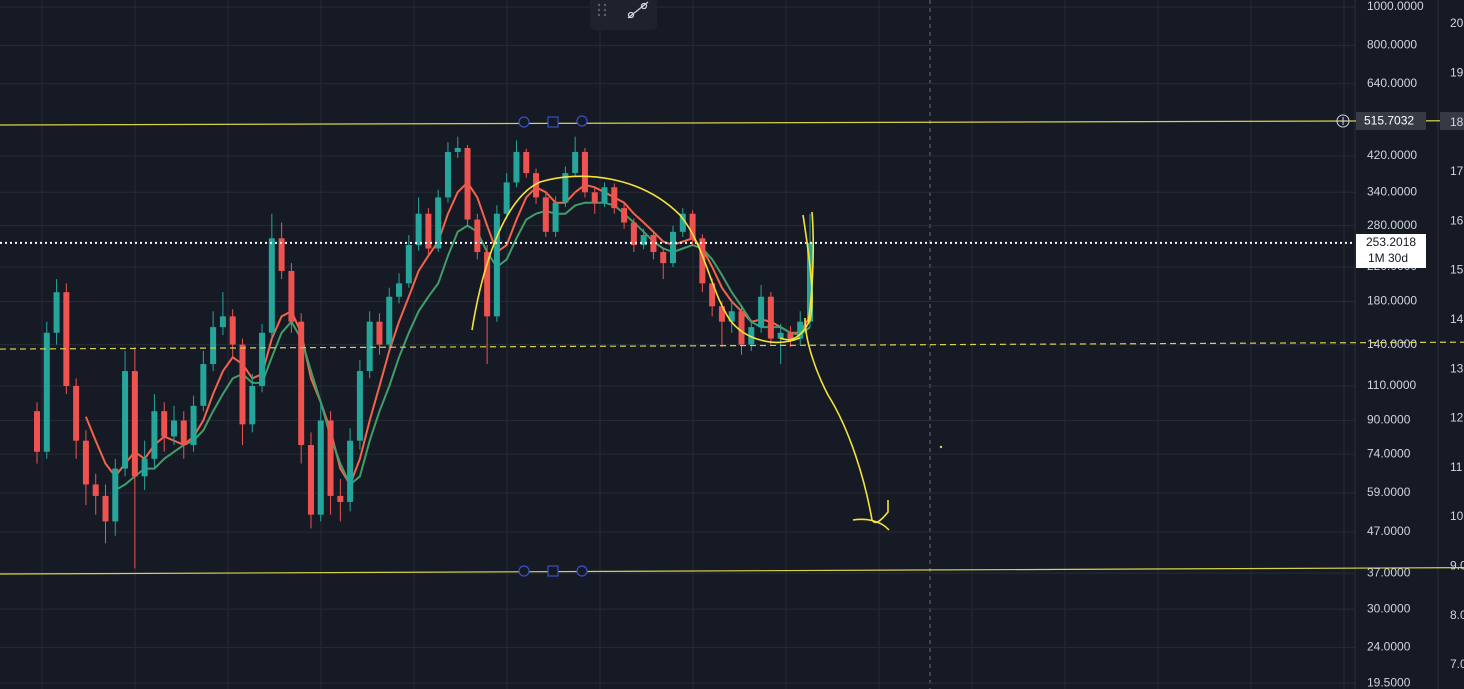 The height and width of the screenshot is (689, 1464). What do you see at coordinates (847, 424) in the screenshot?
I see `arrow-drawing` at bounding box center [847, 424].